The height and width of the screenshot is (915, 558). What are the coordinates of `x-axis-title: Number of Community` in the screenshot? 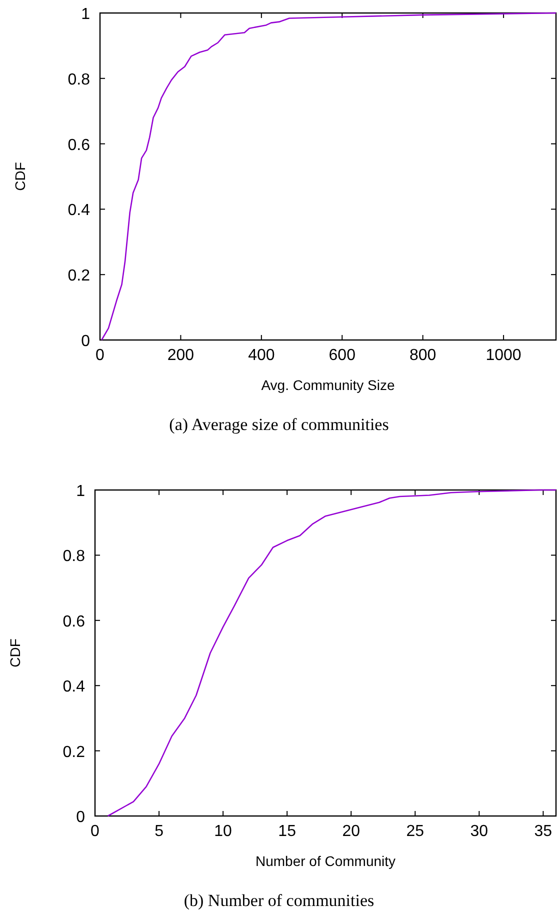 It's located at (325, 861).